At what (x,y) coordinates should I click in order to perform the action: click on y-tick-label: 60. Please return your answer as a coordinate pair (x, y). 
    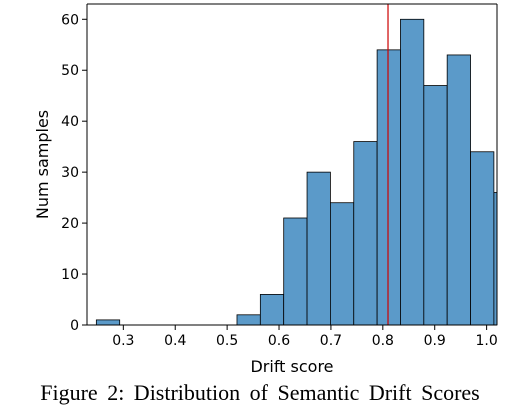
    Looking at the image, I should click on (70, 20).